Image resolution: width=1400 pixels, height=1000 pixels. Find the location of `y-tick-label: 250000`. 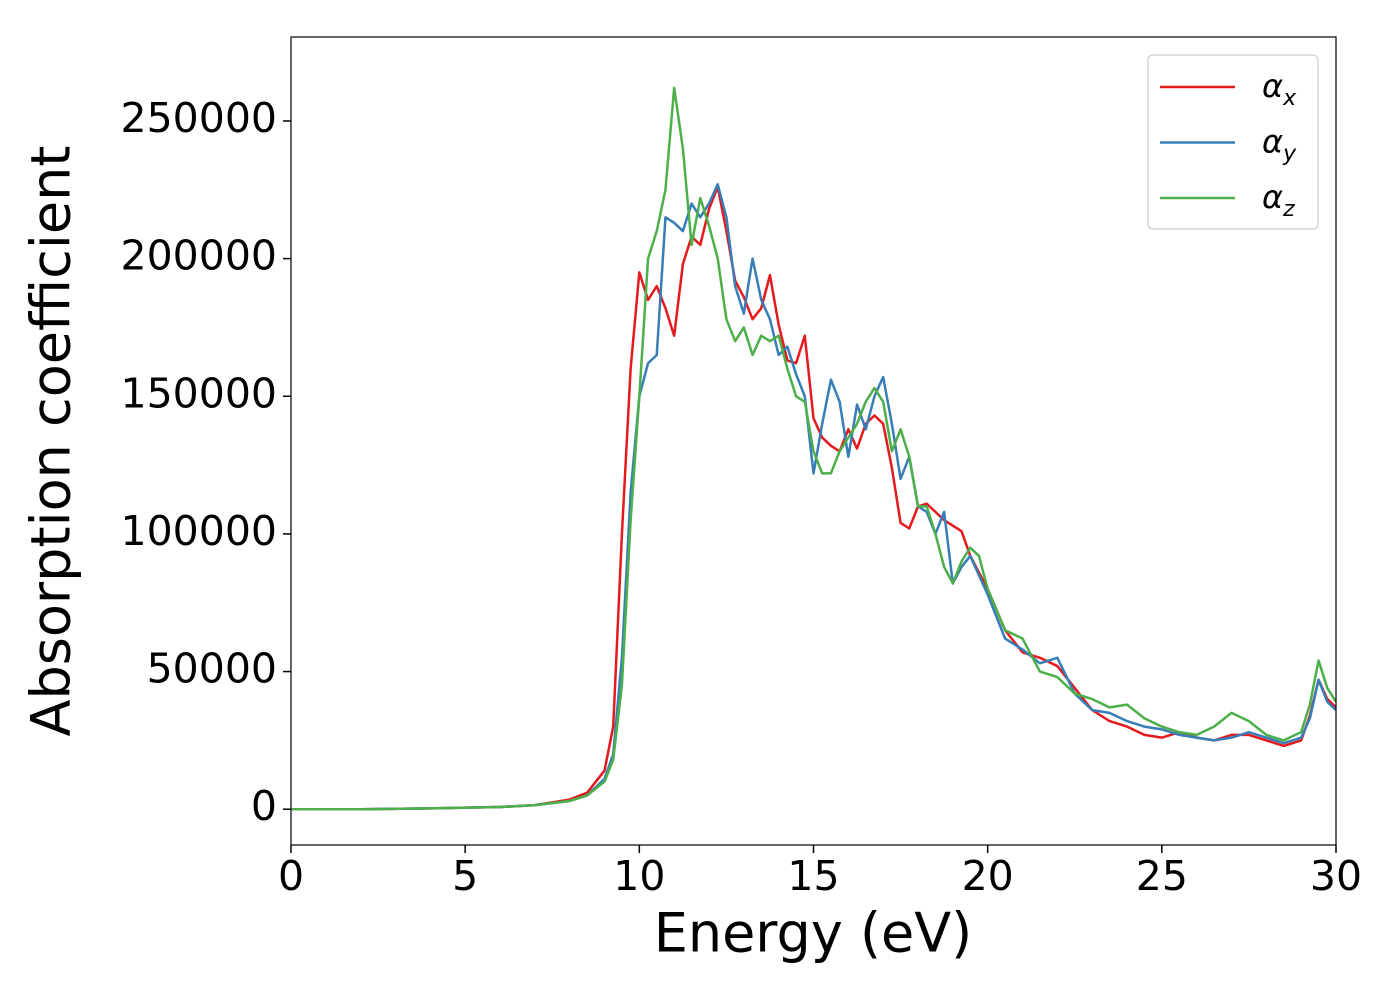

y-tick-label: 250000 is located at coordinates (198, 118).